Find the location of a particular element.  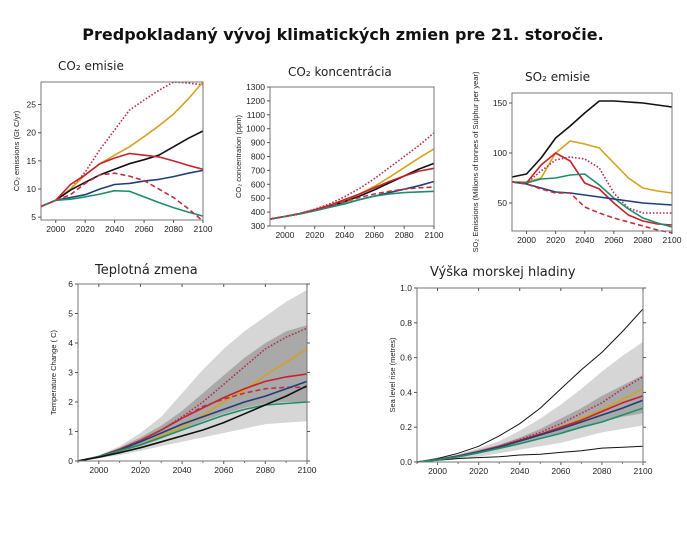

y-tick-label: 4 is located at coordinates (70, 343).